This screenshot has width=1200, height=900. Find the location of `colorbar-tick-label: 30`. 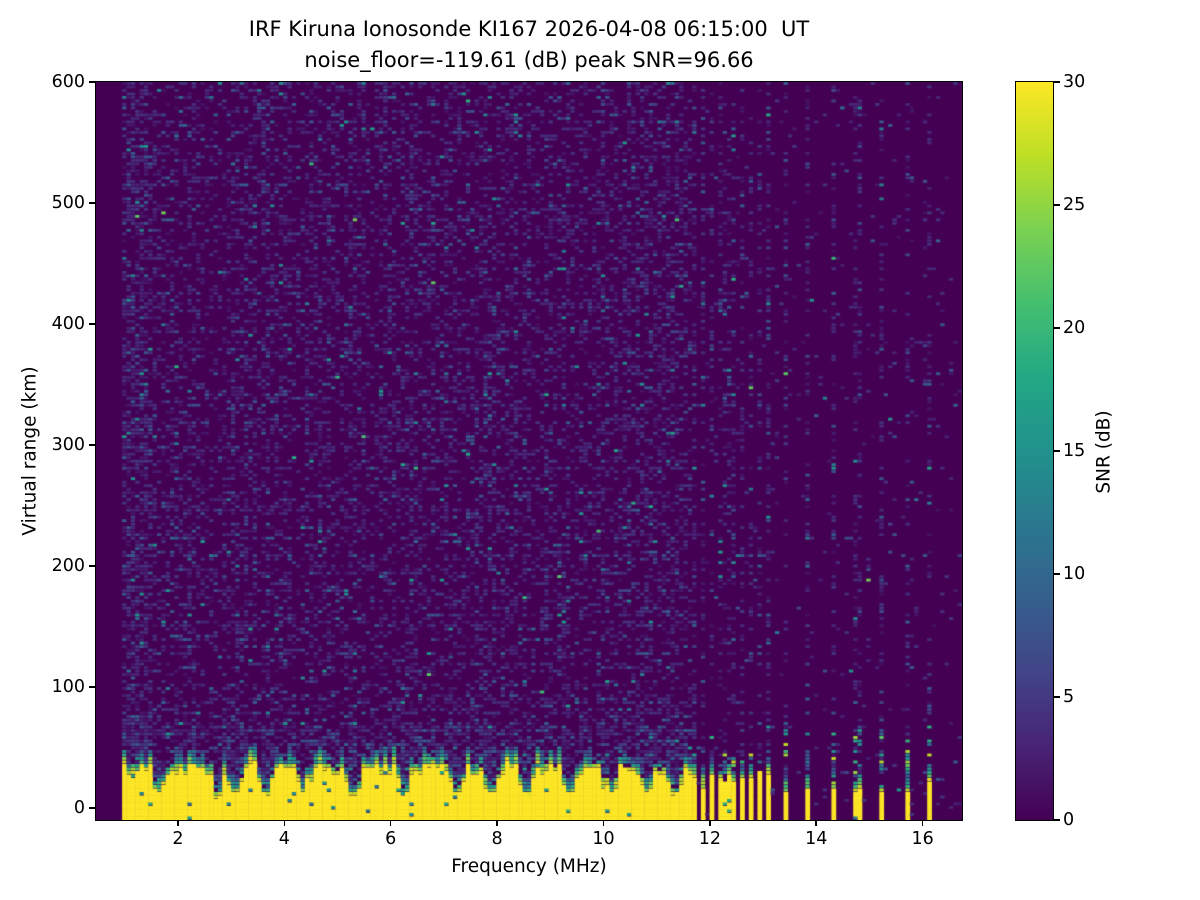

colorbar-tick-label: 30 is located at coordinates (1074, 82).